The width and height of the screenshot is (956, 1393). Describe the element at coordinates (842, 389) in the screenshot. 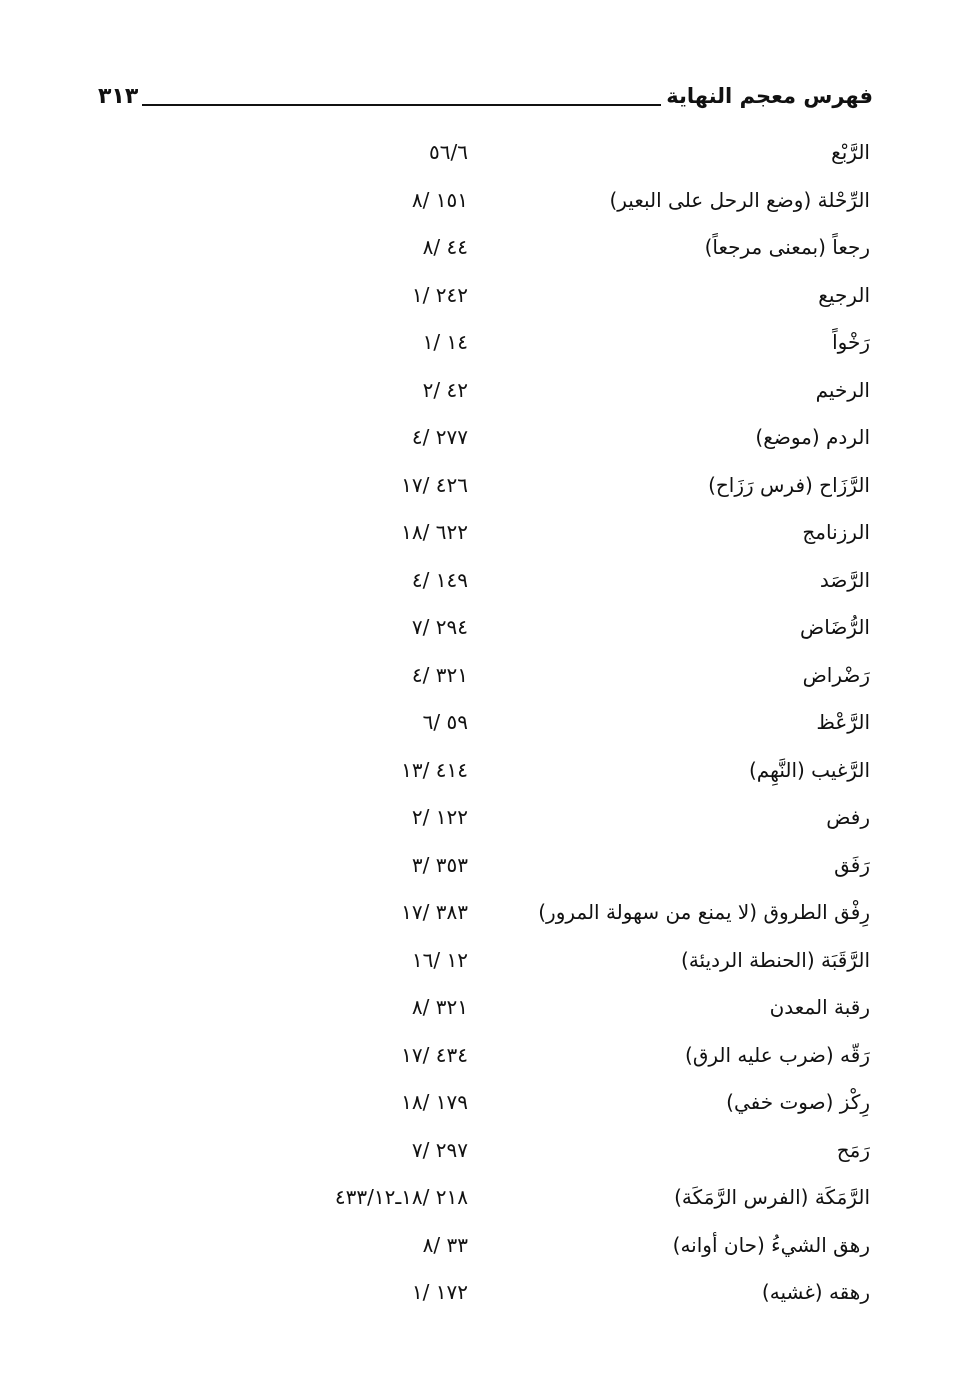

I see `entry-term: الرخيم` at that location.